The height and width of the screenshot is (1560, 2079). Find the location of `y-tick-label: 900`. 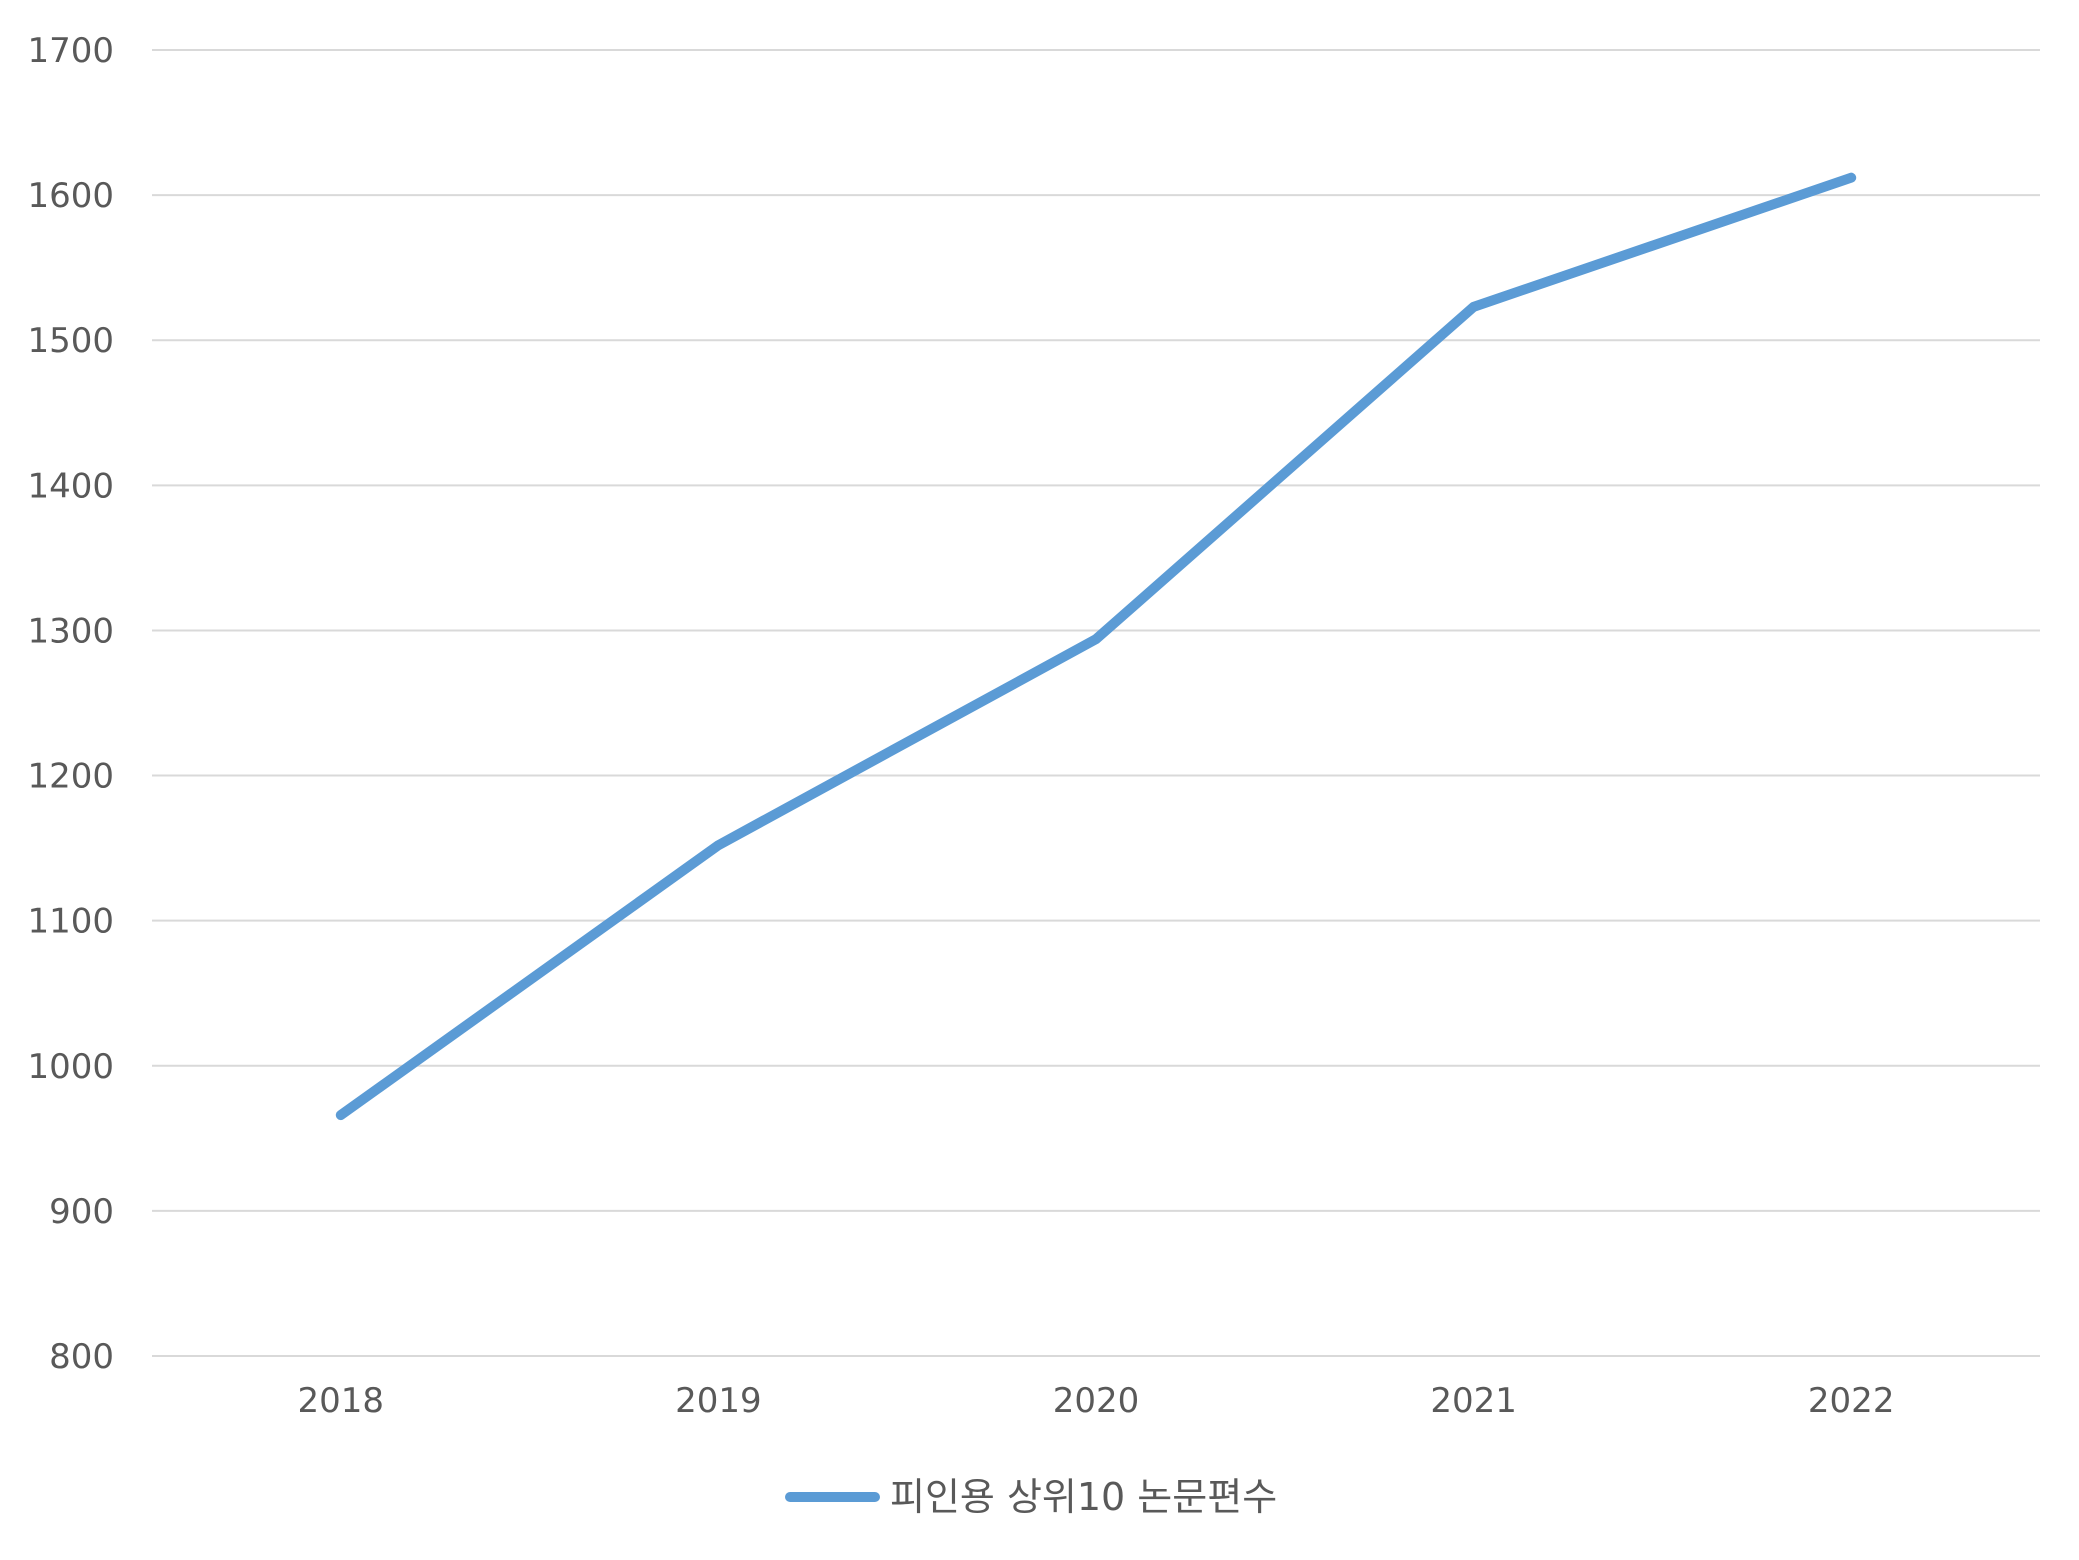

y-tick-label: 900 is located at coordinates (81, 1212).